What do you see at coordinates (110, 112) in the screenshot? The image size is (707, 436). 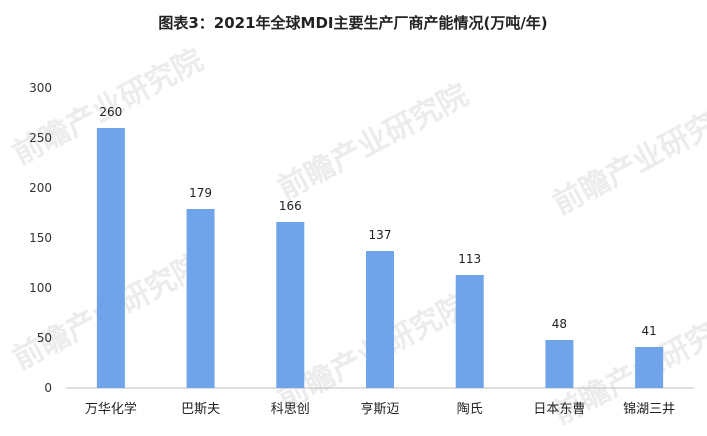 I see `data-label-0: 260` at bounding box center [110, 112].